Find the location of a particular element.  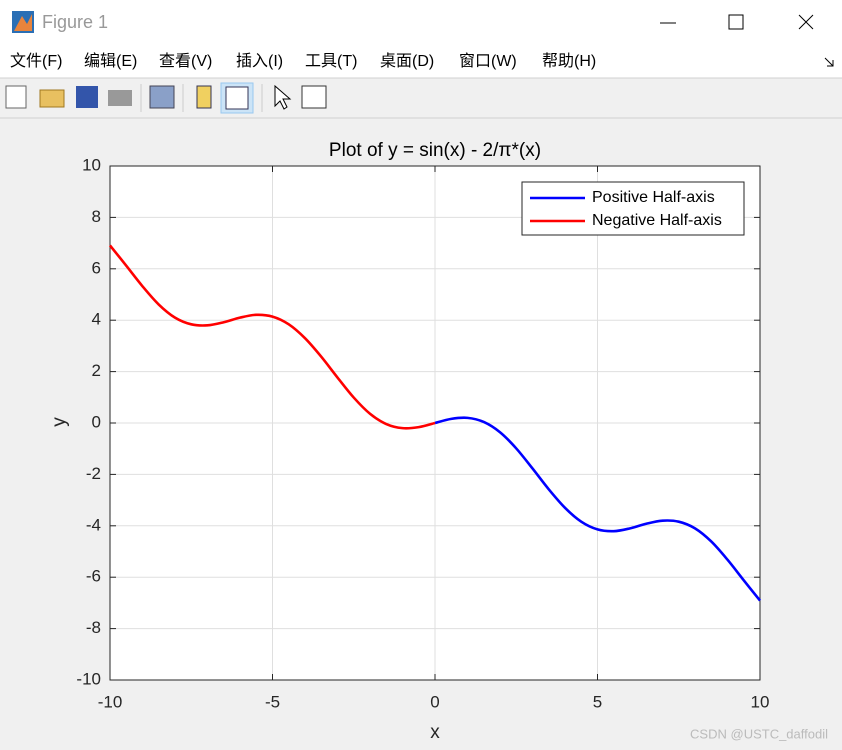

property-icon is located at coordinates (314, 97).